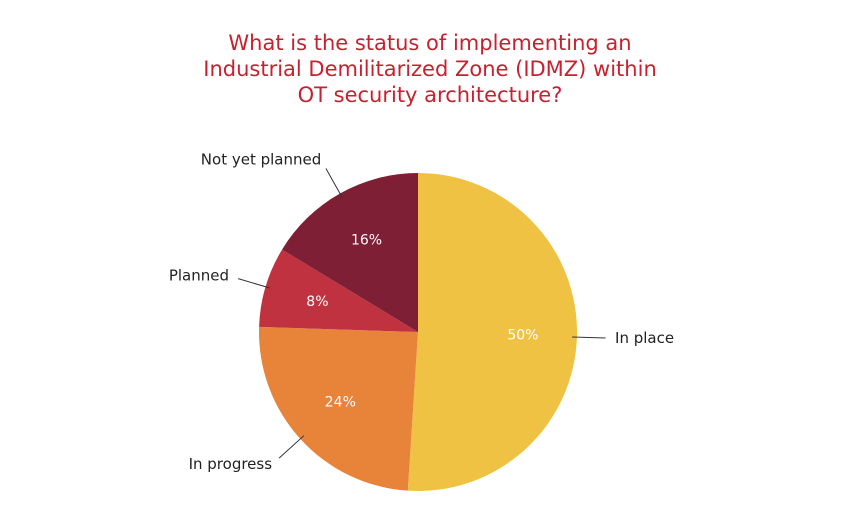 This screenshot has width=860, height=520. Describe the element at coordinates (231, 464) in the screenshot. I see `category-label: In progress` at that location.